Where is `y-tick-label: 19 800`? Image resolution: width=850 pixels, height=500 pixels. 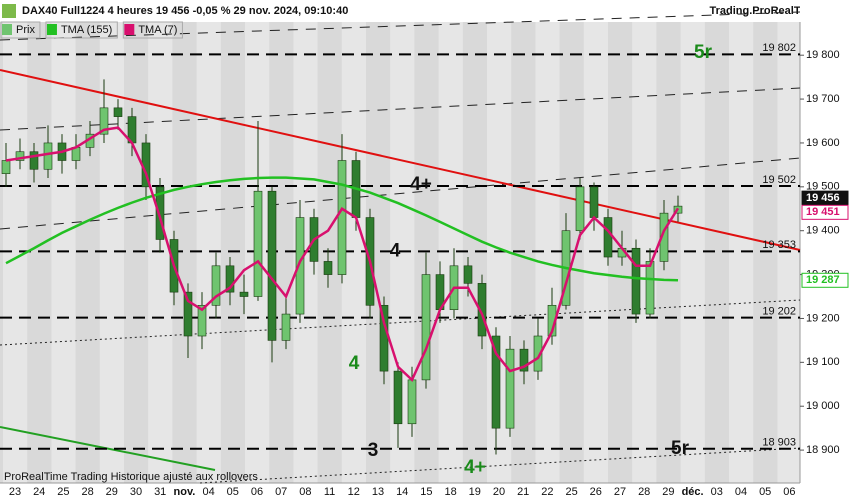 y-tick-label: 19 800 is located at coordinates (823, 55).